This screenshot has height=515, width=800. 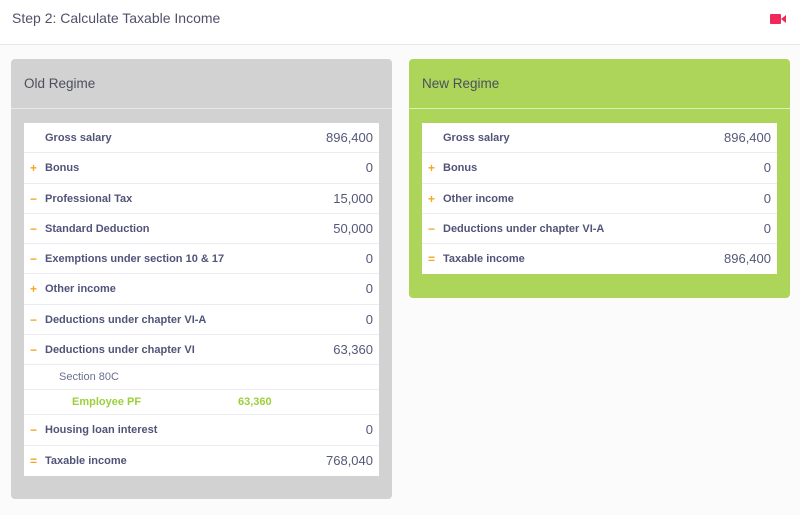 I want to click on row-label: Professional Tax, so click(x=89, y=198).